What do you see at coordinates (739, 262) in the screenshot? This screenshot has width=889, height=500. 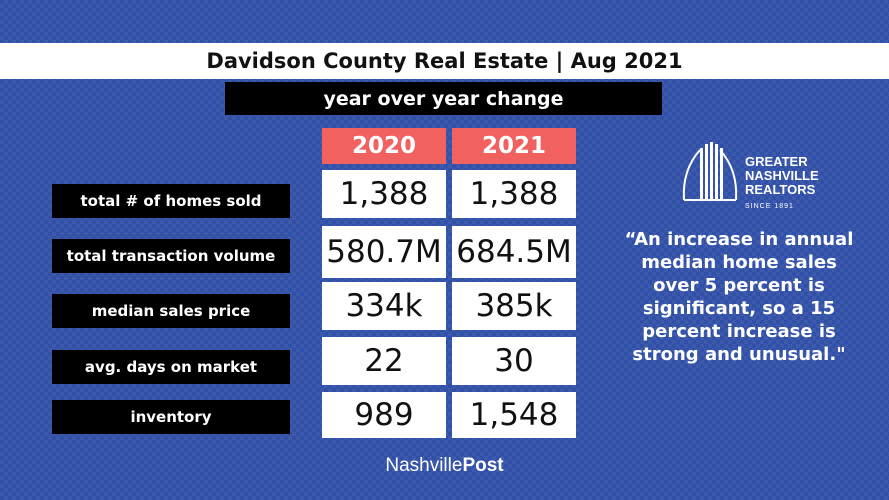 I see `quote-line-2: median home sales` at bounding box center [739, 262].